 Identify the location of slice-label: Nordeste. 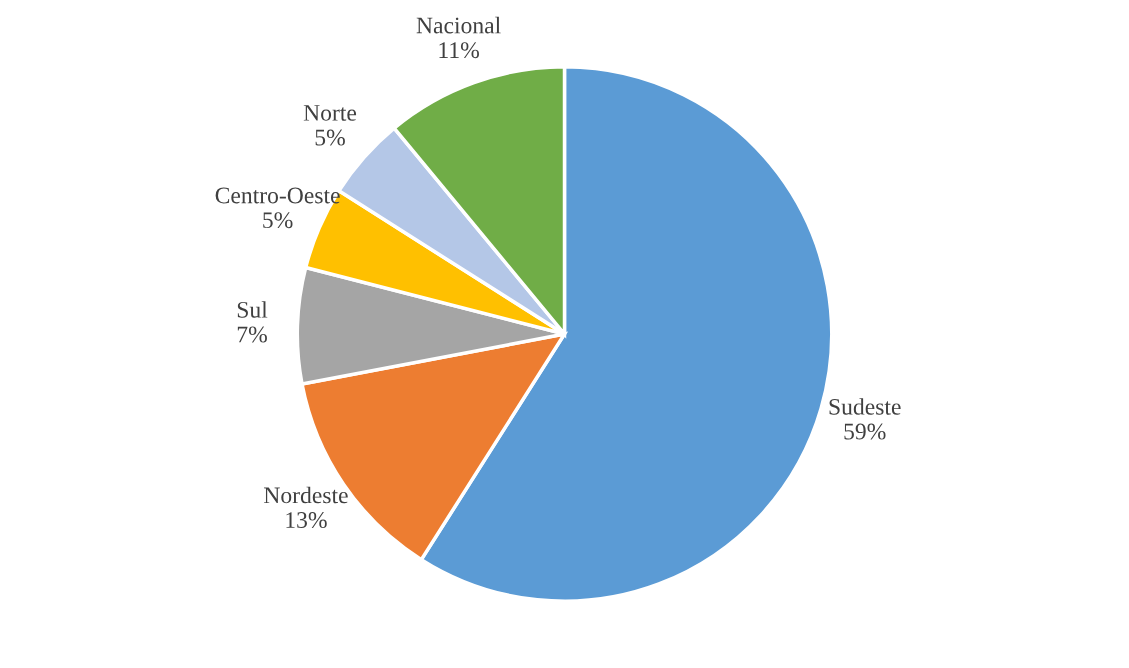
(306, 495).